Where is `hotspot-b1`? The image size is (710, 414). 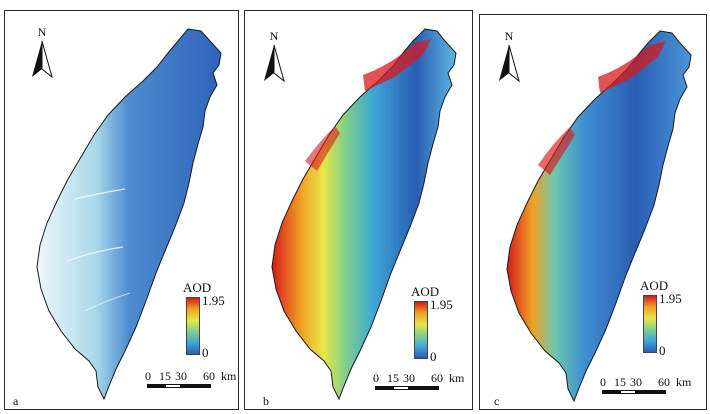 hotspot-b1 is located at coordinates (397, 65).